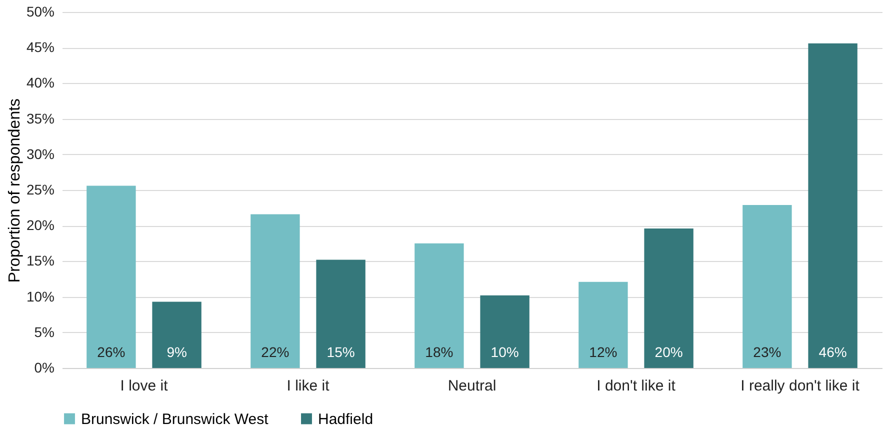 The width and height of the screenshot is (887, 432). What do you see at coordinates (603, 352) in the screenshot?
I see `data-label: 12%` at bounding box center [603, 352].